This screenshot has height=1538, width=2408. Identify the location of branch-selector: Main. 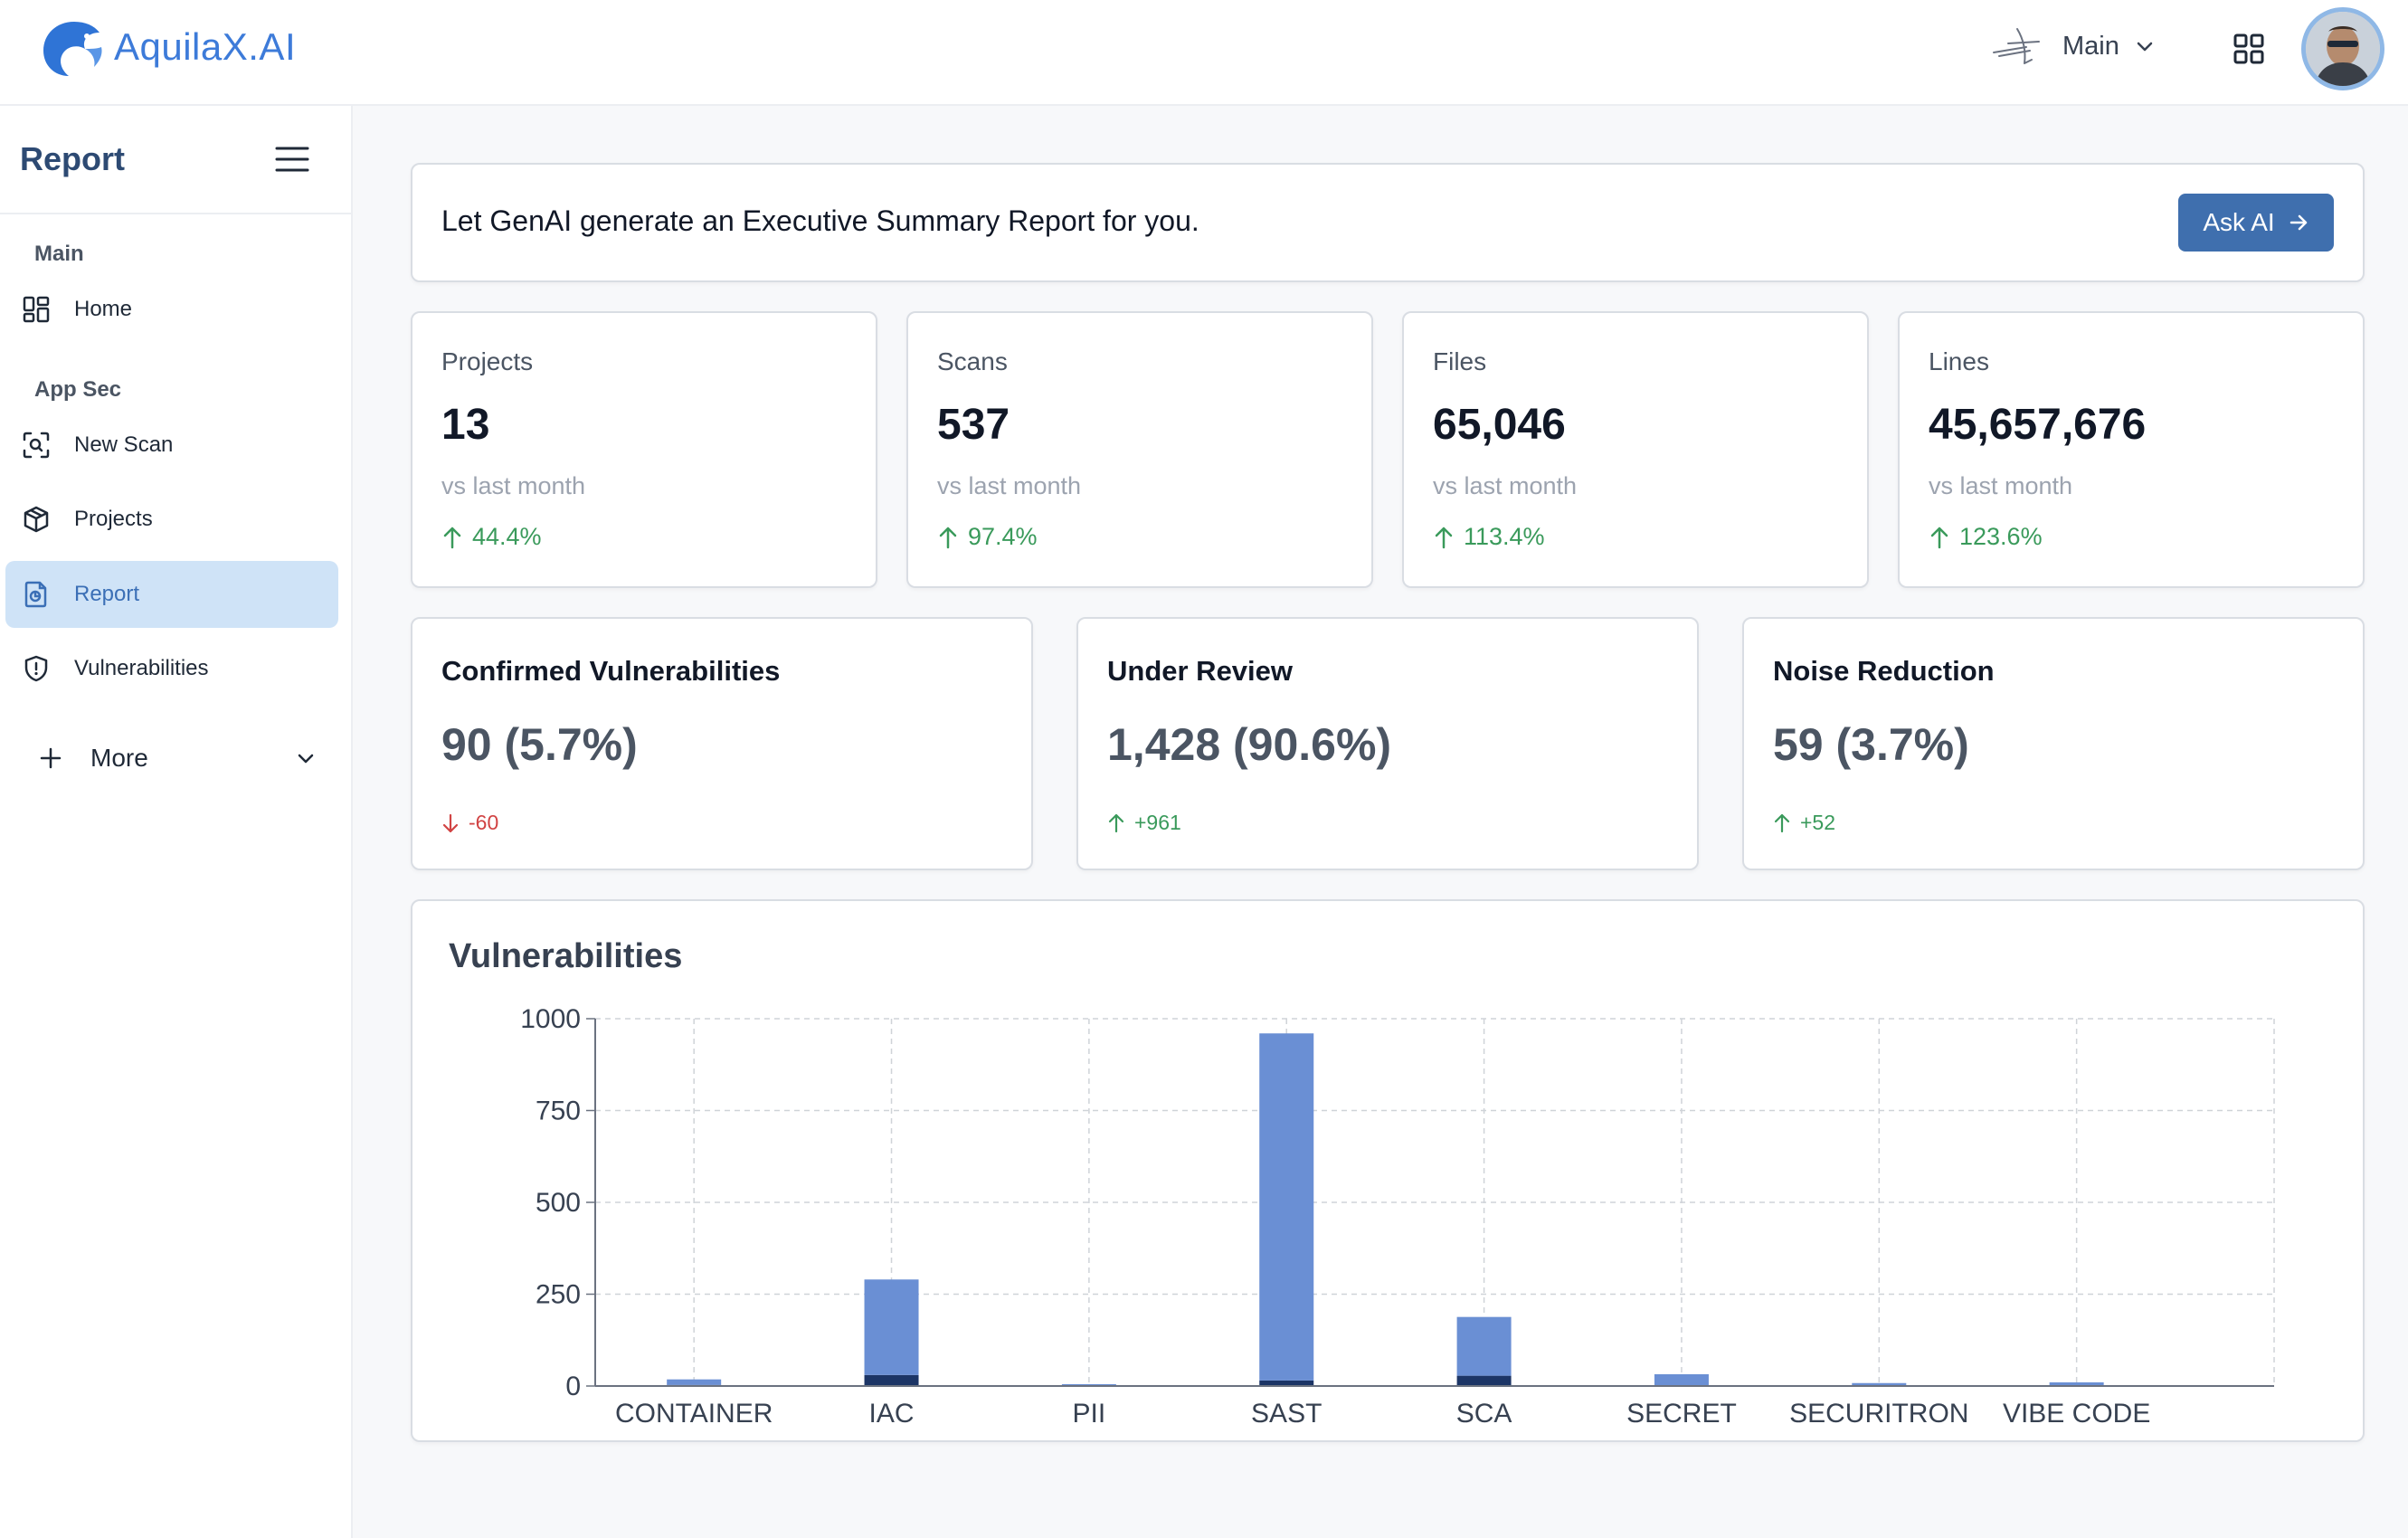
(2073, 46).